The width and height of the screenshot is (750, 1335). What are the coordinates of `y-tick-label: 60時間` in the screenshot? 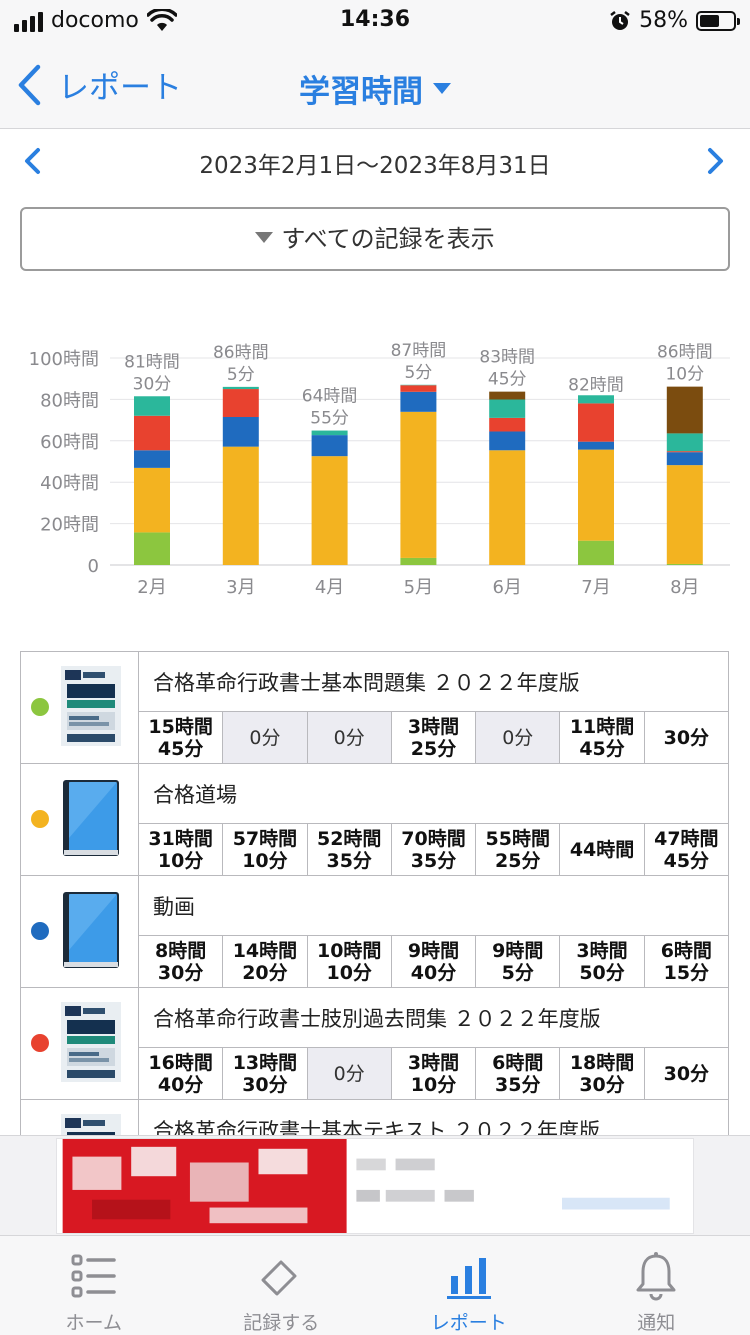 It's located at (69, 442).